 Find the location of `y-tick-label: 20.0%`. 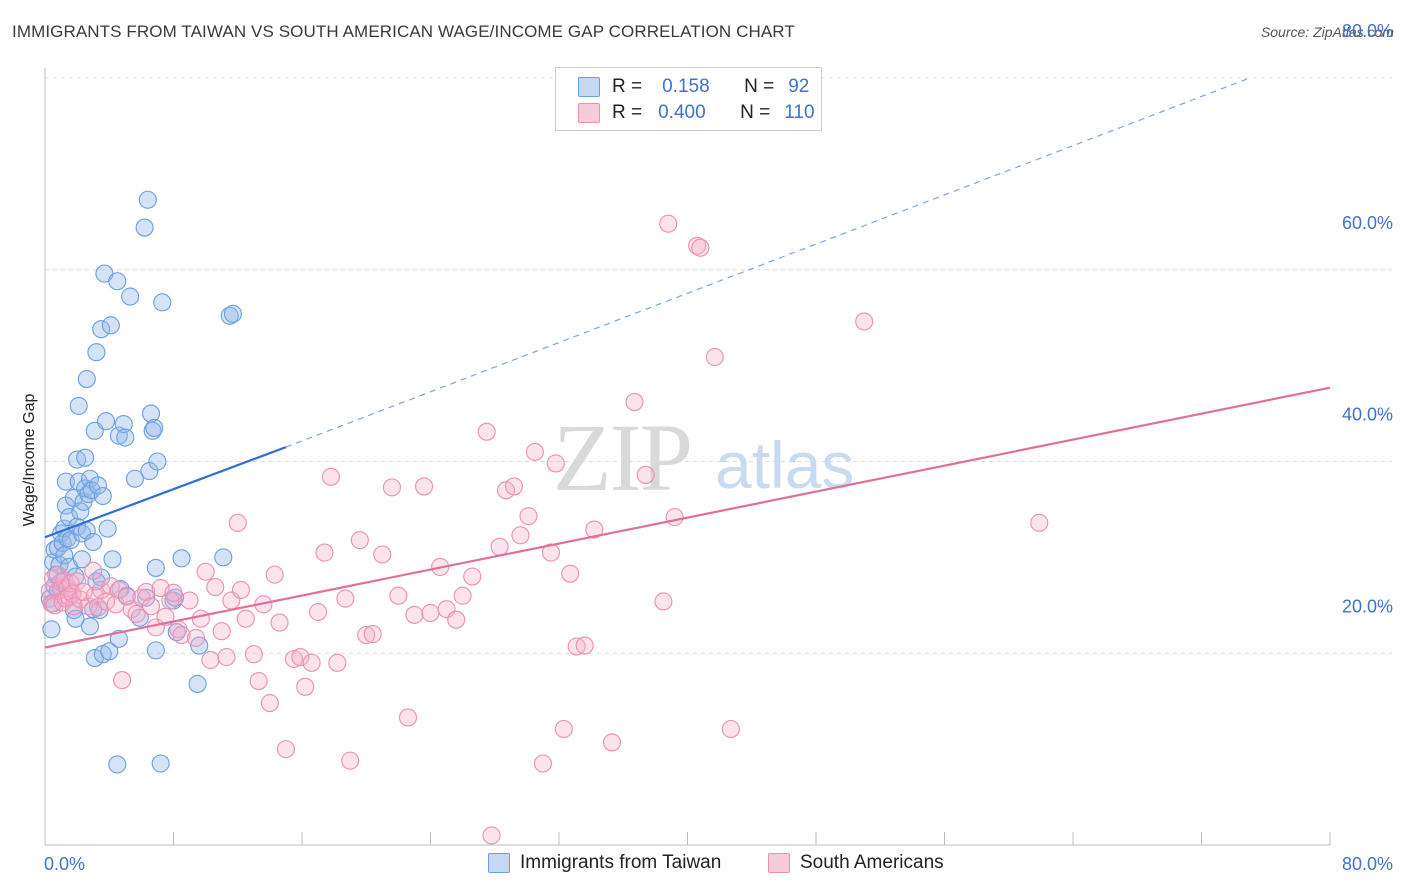

y-tick-label: 20.0% is located at coordinates (1367, 606).